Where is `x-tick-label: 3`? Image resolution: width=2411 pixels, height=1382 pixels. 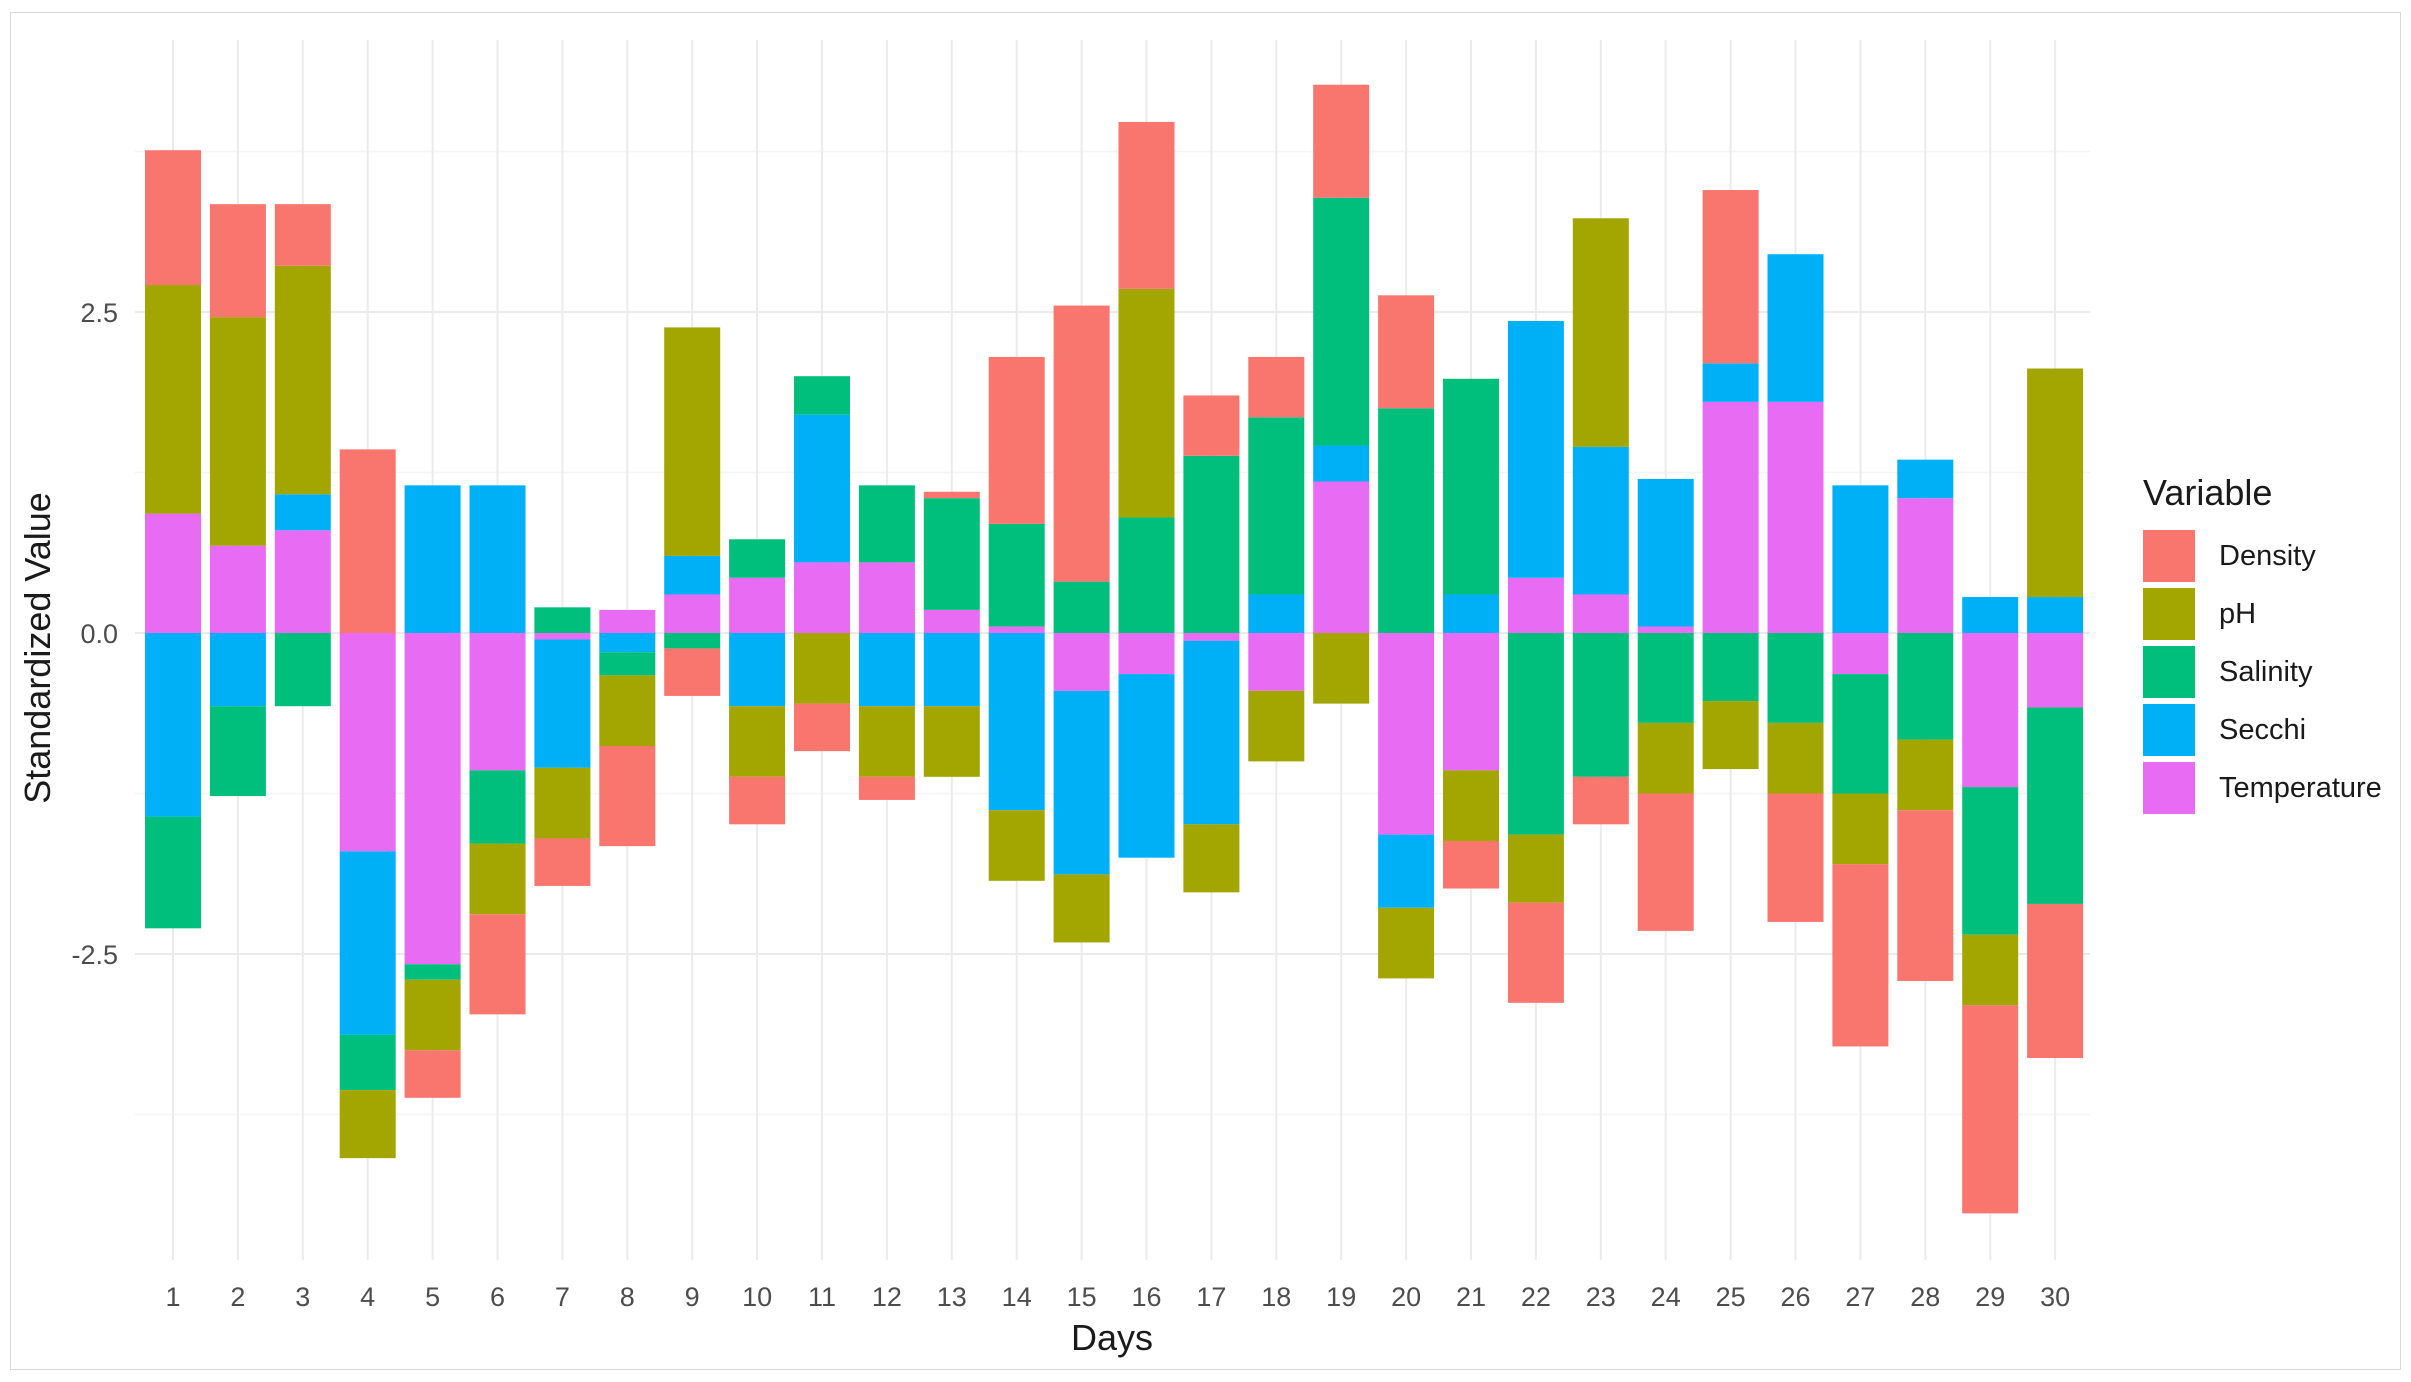 x-tick-label: 3 is located at coordinates (302, 1297).